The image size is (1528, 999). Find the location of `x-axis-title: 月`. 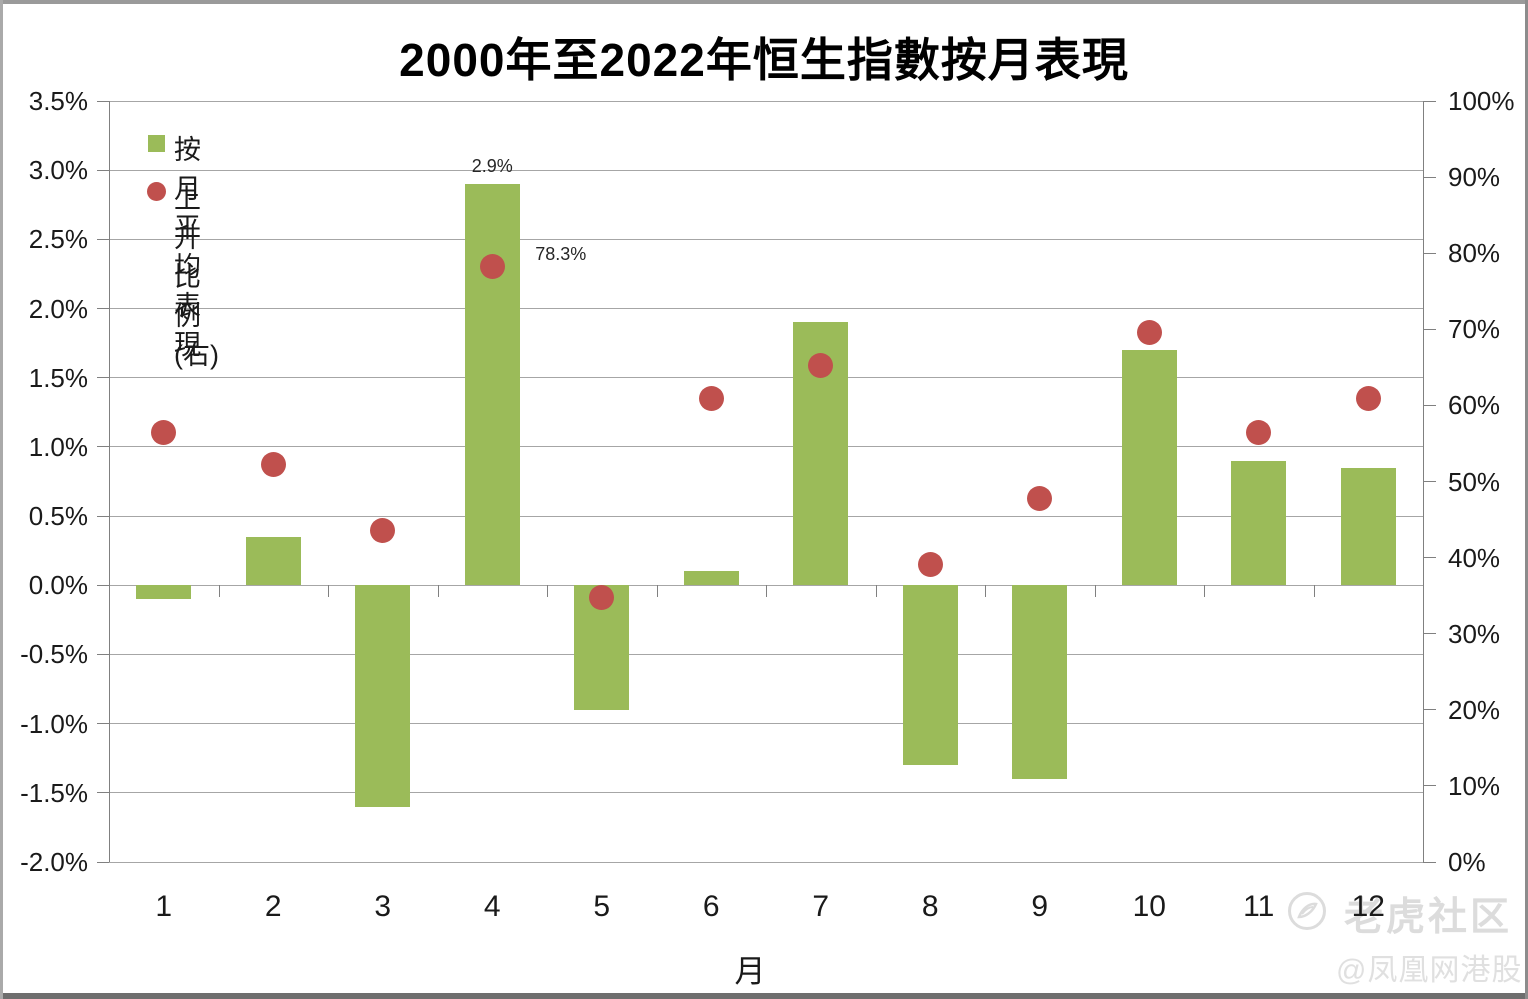

x-axis-title: 月 is located at coordinates (750, 971).